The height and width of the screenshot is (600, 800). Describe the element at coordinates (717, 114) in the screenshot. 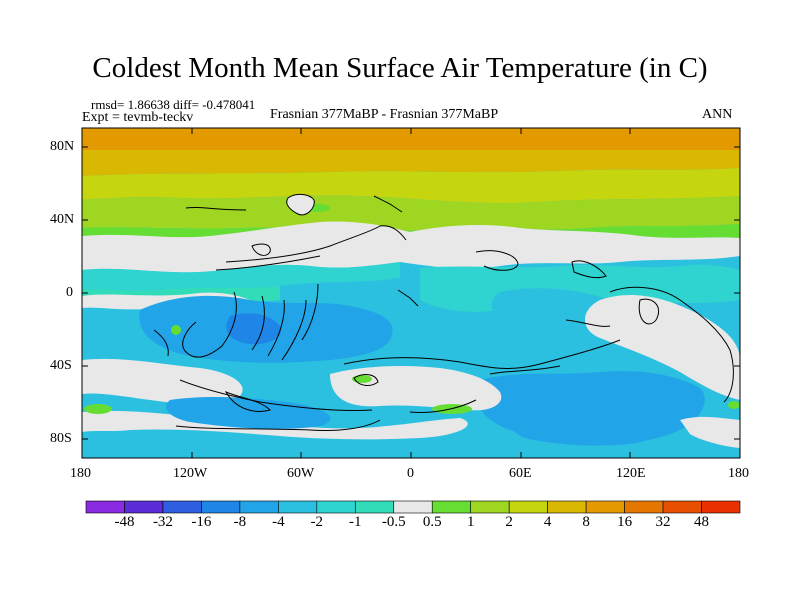

I see `season-label: ANN` at that location.